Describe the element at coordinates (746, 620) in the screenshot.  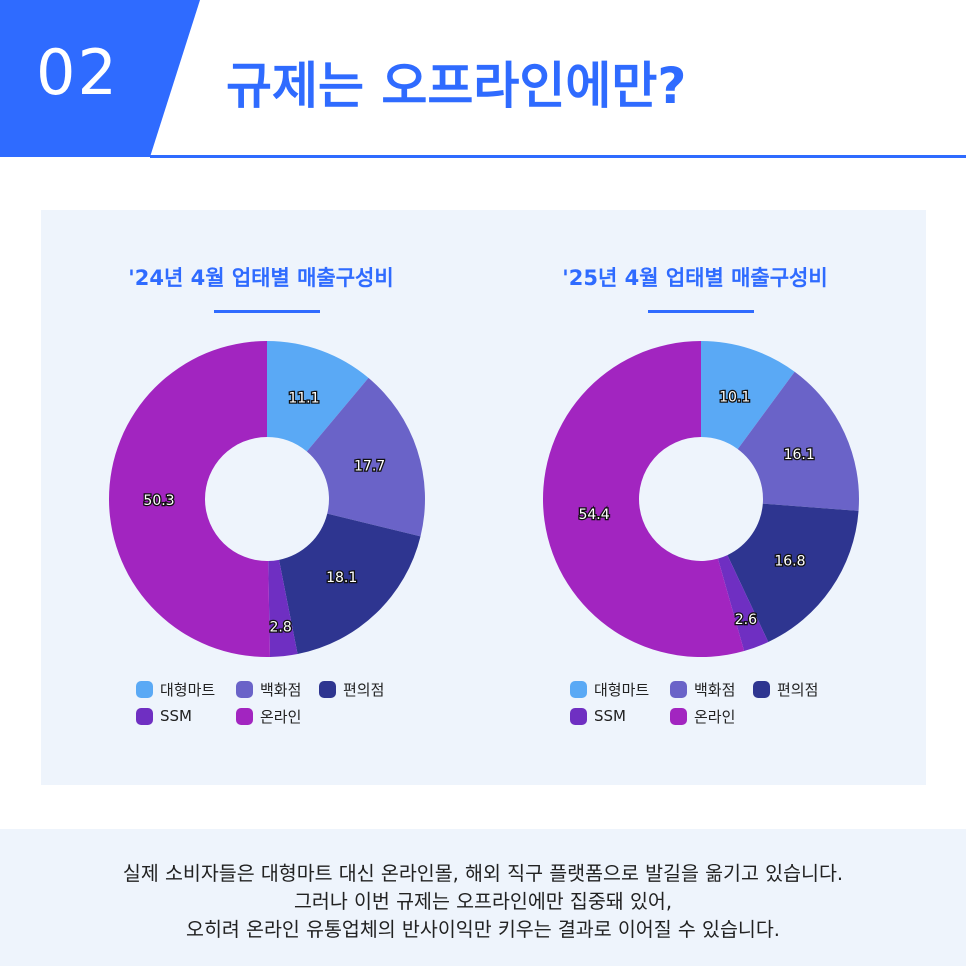
I see `data-label-ssm: 2.6` at that location.